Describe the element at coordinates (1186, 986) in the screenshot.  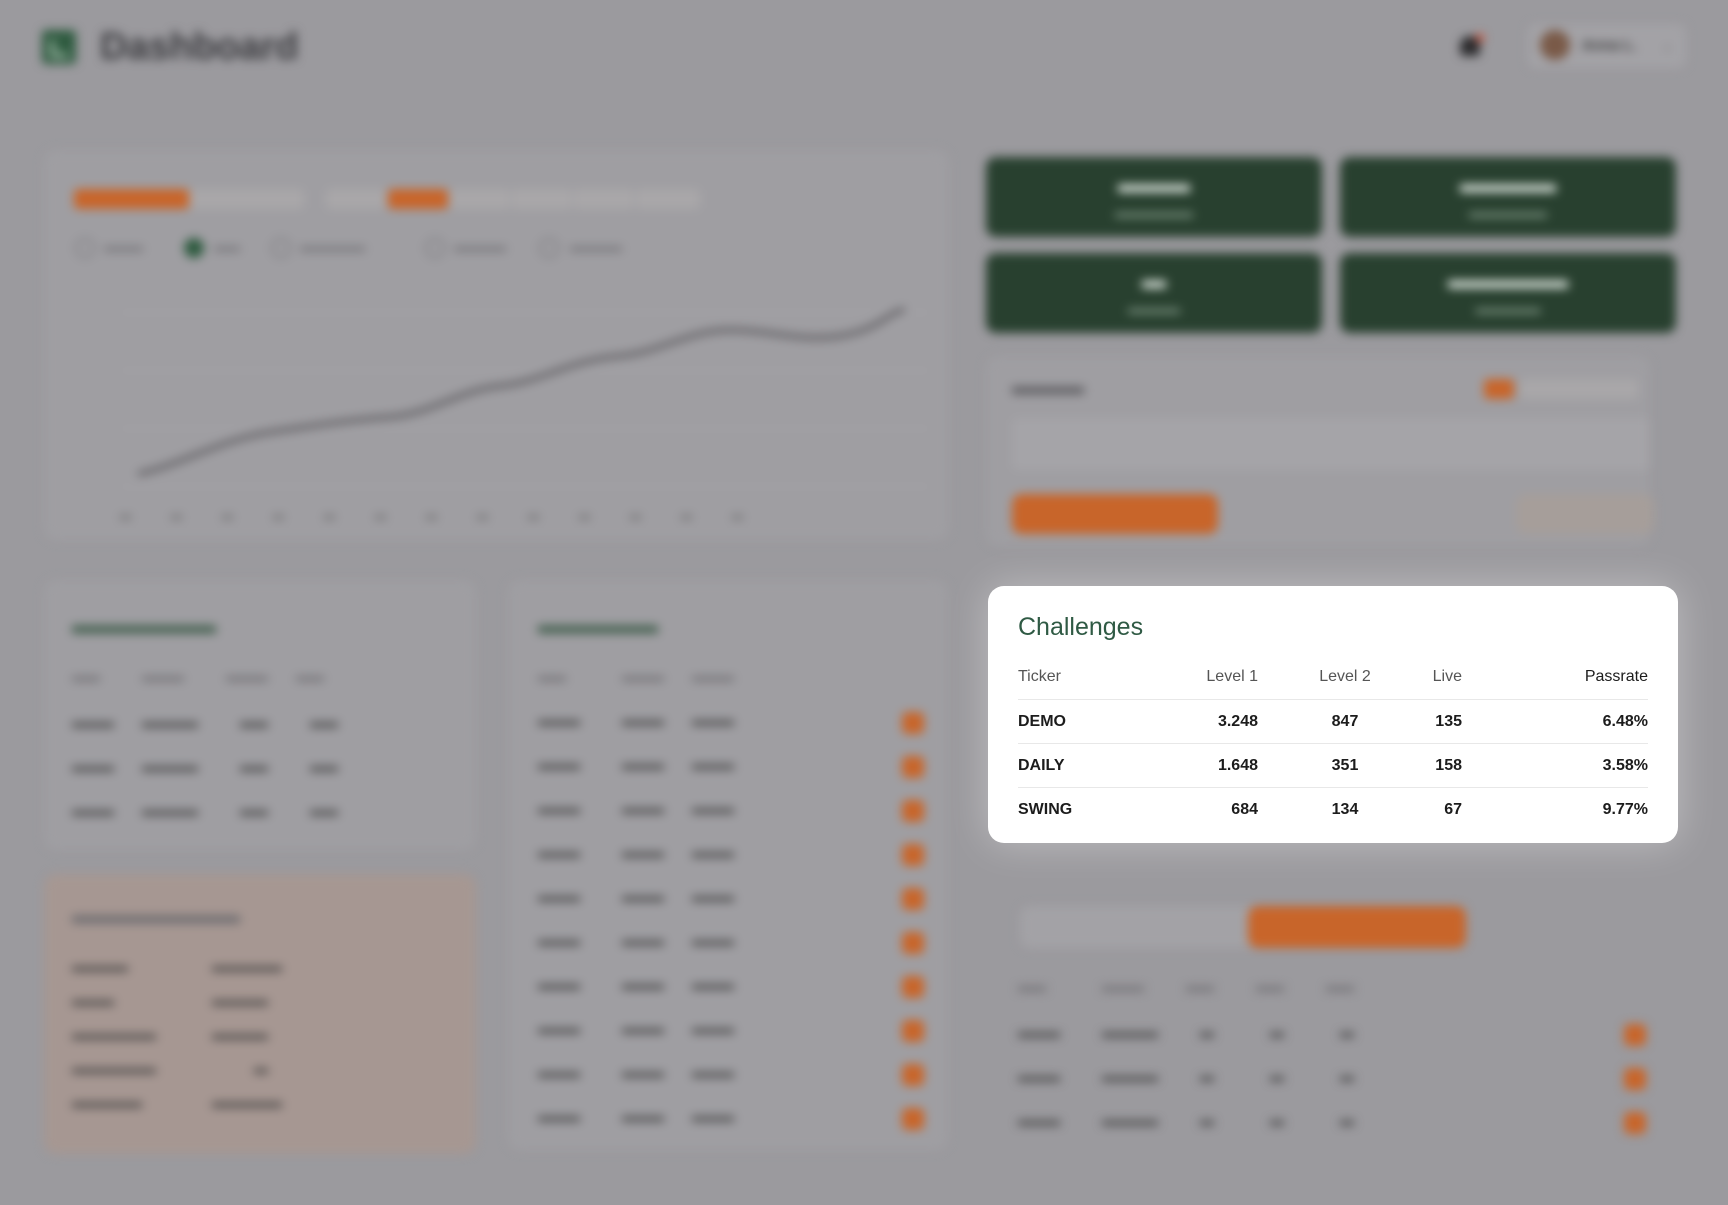
I see `table-header: ▬▬ ▬▬▬ ▬▬ ▬▬ ▬▬` at that location.